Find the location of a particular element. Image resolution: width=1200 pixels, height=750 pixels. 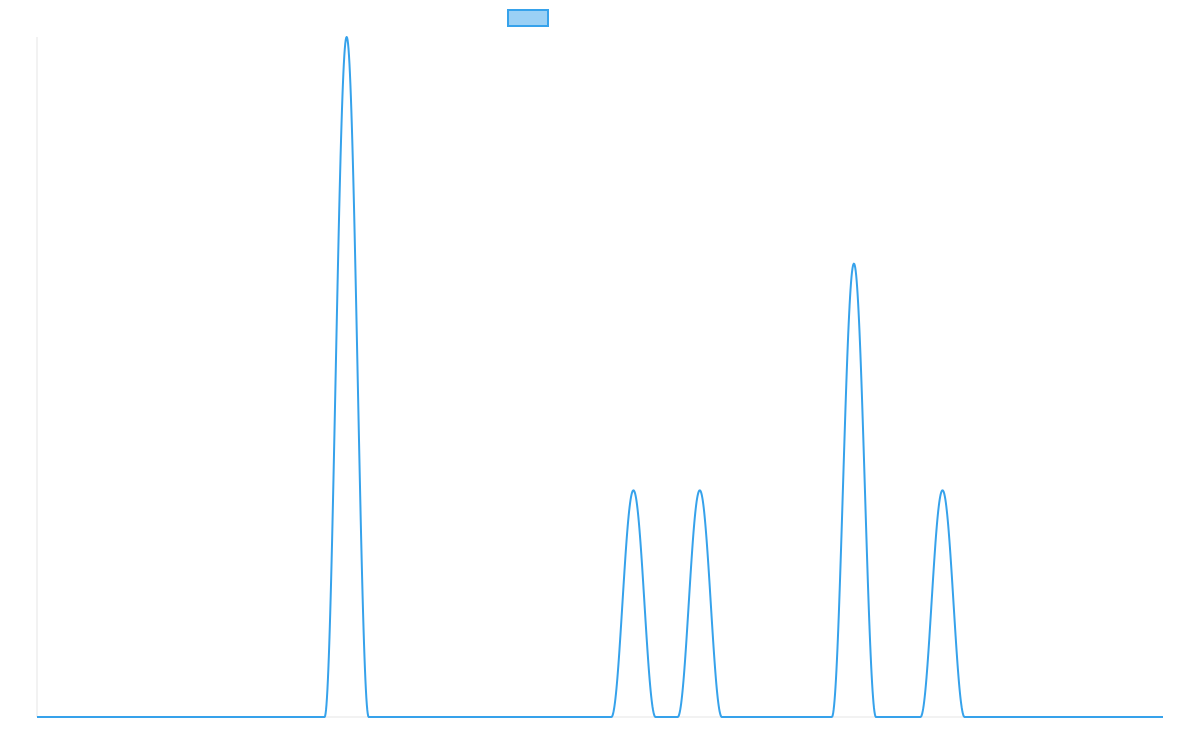

legend is located at coordinates (528, 18).